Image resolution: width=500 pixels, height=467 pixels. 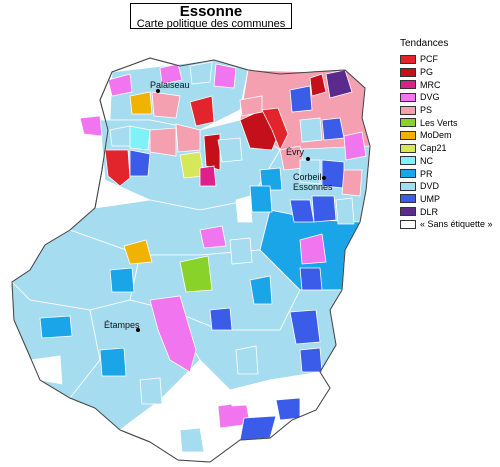 I want to click on city-label-corbeil-essonnes: Corbeil- Essonnes, so click(x=313, y=182).